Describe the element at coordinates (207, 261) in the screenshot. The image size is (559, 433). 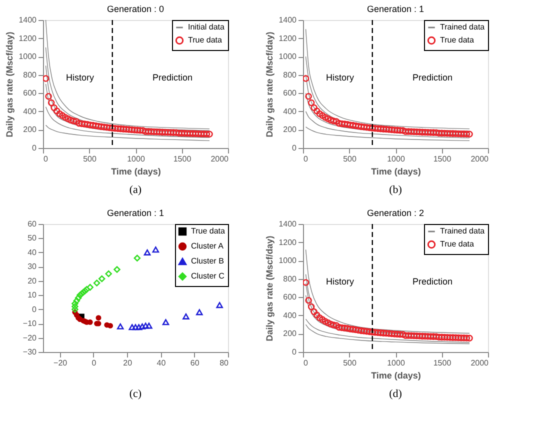
I see `legend-label: Cluster B` at that location.